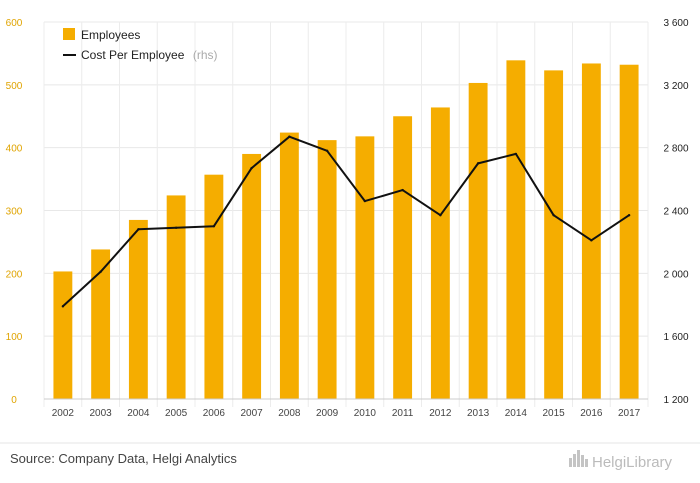 Image resolution: width=700 pixels, height=483 pixels. Describe the element at coordinates (214, 413) in the screenshot. I see `x-tick-label: 2006` at that location.